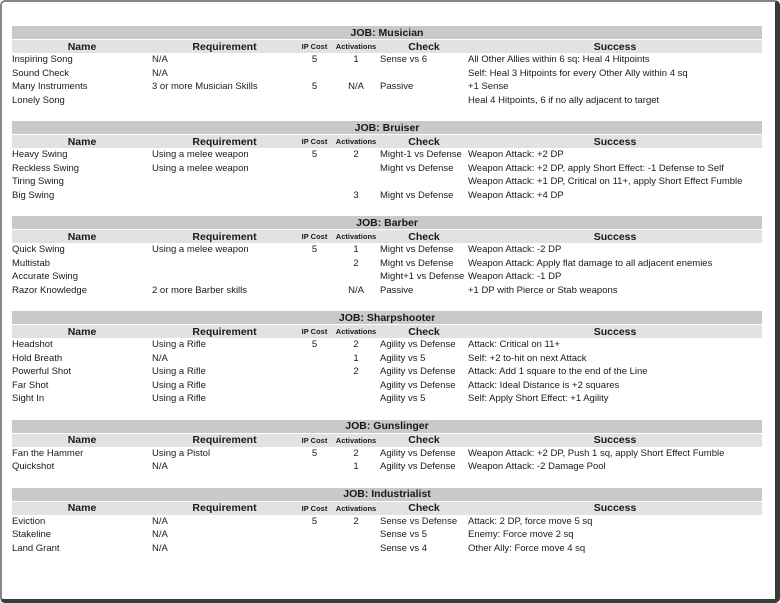  Describe the element at coordinates (42, 59) in the screenshot. I see `cell-name: Inspiring Song` at that location.